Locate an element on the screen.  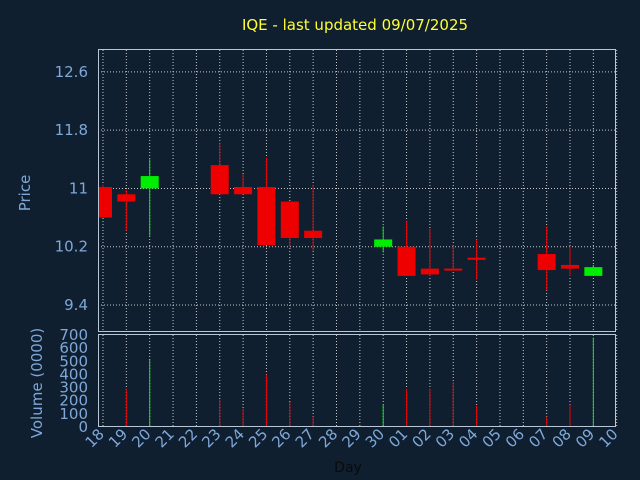
volume-y-tick-label: 600 is located at coordinates (73, 348).